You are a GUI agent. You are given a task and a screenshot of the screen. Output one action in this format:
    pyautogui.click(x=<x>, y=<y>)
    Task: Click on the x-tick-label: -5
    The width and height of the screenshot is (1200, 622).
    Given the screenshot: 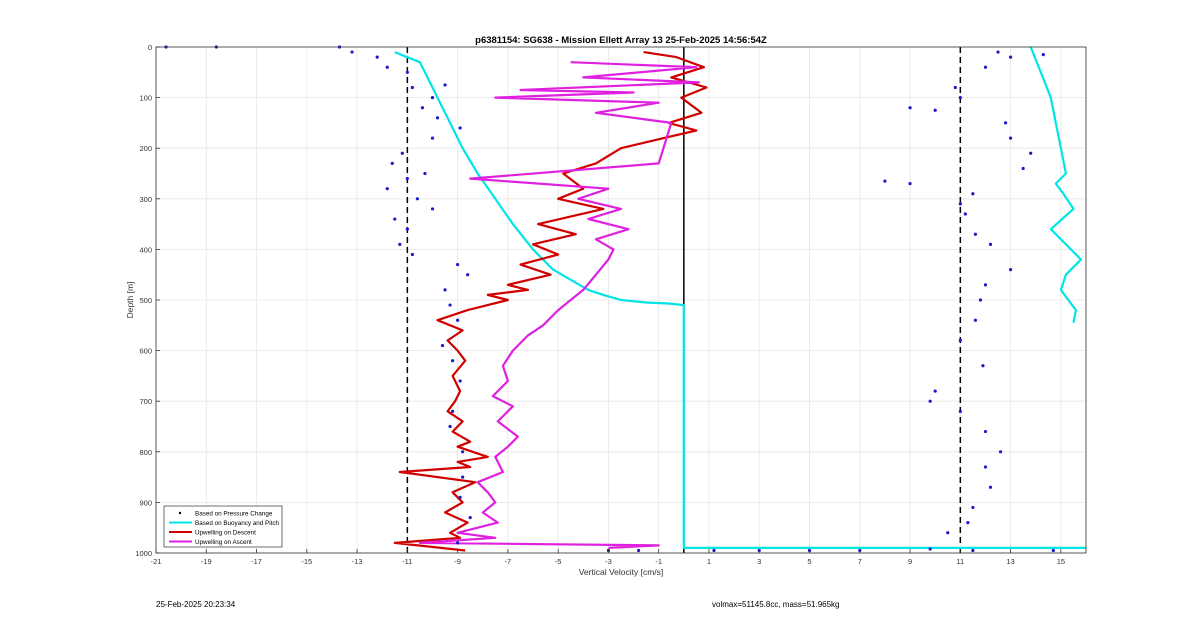 What is the action you would take?
    pyautogui.click(x=558, y=561)
    